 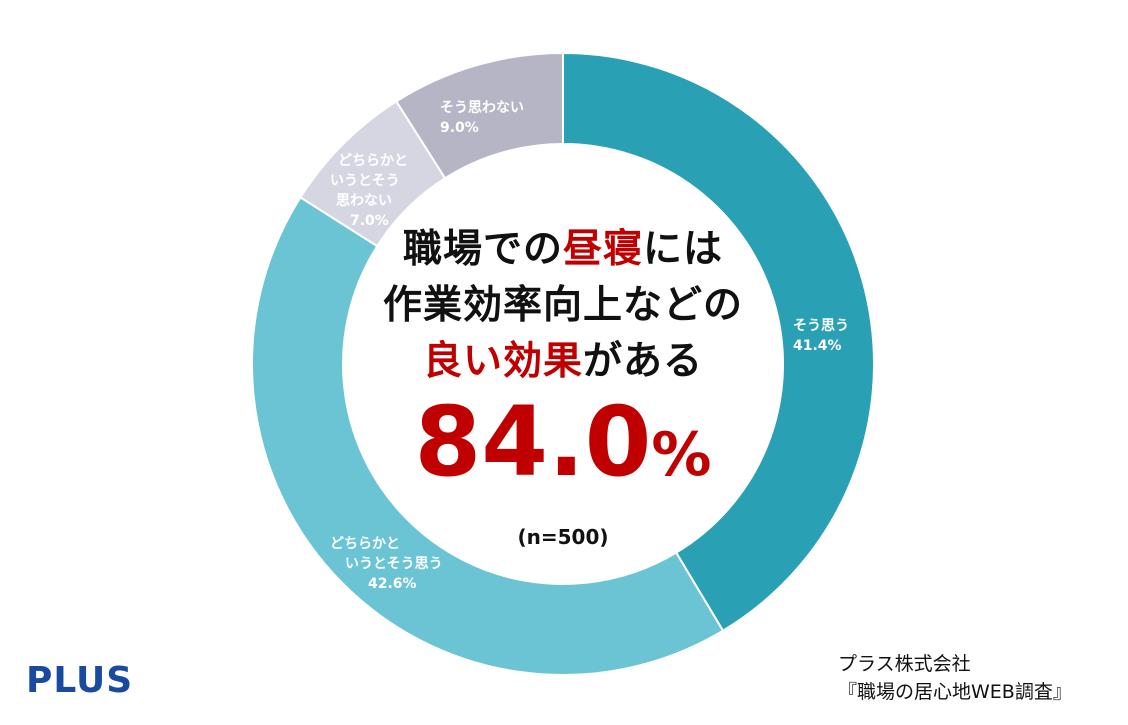 I want to click on slice-label-2: どちらかというとそう思う 42.6%, so click(x=386, y=564).